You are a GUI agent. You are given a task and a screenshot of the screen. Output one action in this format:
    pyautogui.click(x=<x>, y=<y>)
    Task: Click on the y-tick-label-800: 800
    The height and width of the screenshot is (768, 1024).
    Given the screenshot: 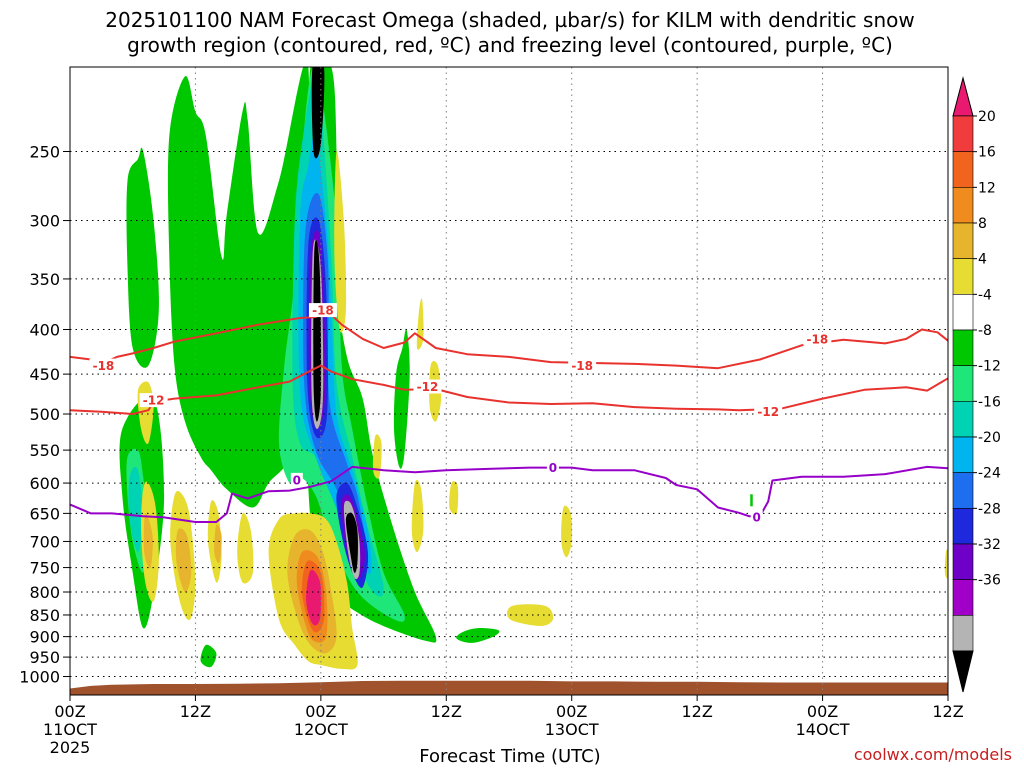 What is the action you would take?
    pyautogui.click(x=44, y=592)
    